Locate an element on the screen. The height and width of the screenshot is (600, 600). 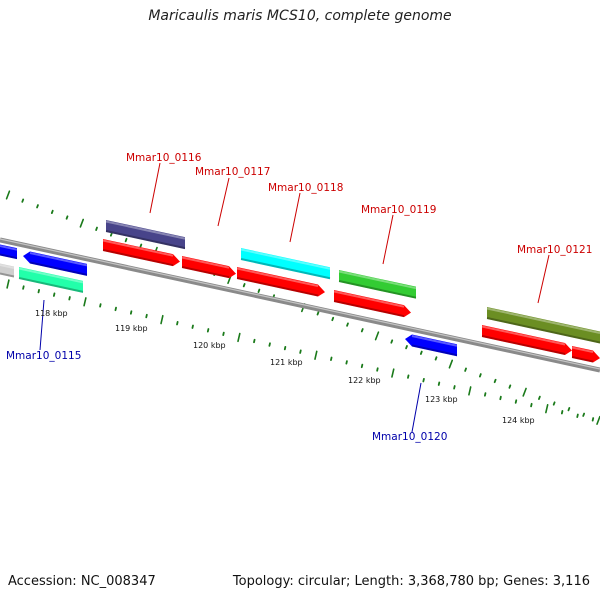
gene-feature-mmar10-0119-shade is located at coordinates (377, 289).